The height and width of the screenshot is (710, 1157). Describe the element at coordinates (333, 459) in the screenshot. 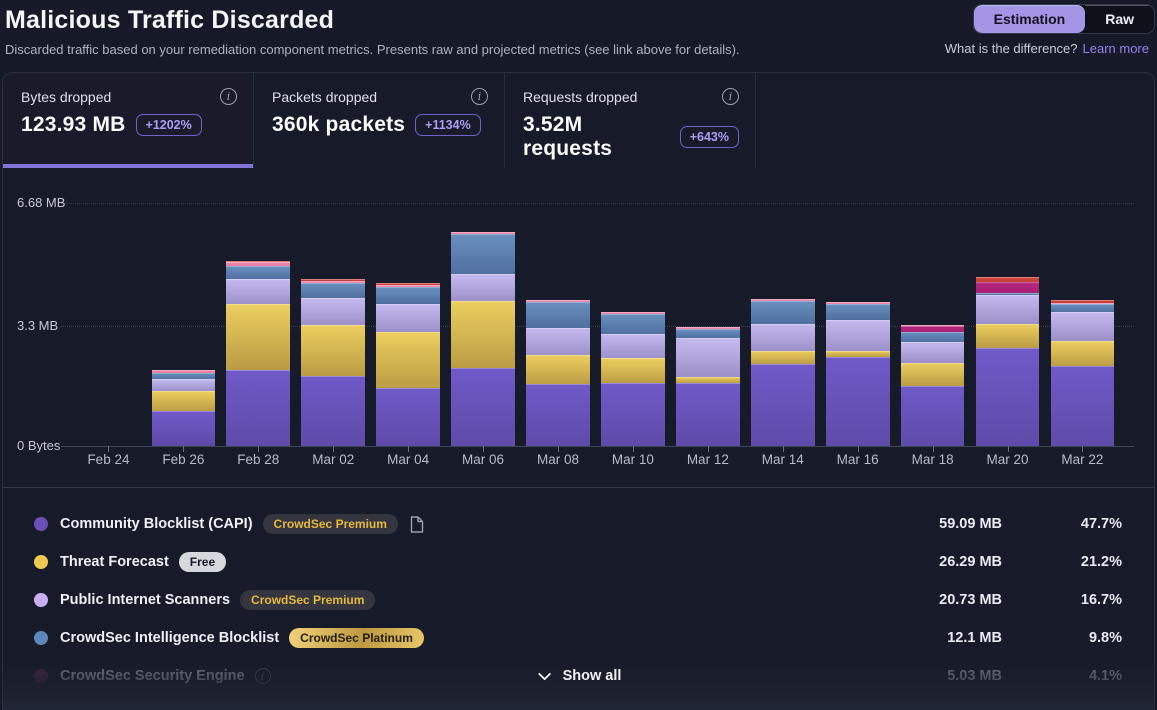

I see `x-tick-label: Mar 02` at that location.